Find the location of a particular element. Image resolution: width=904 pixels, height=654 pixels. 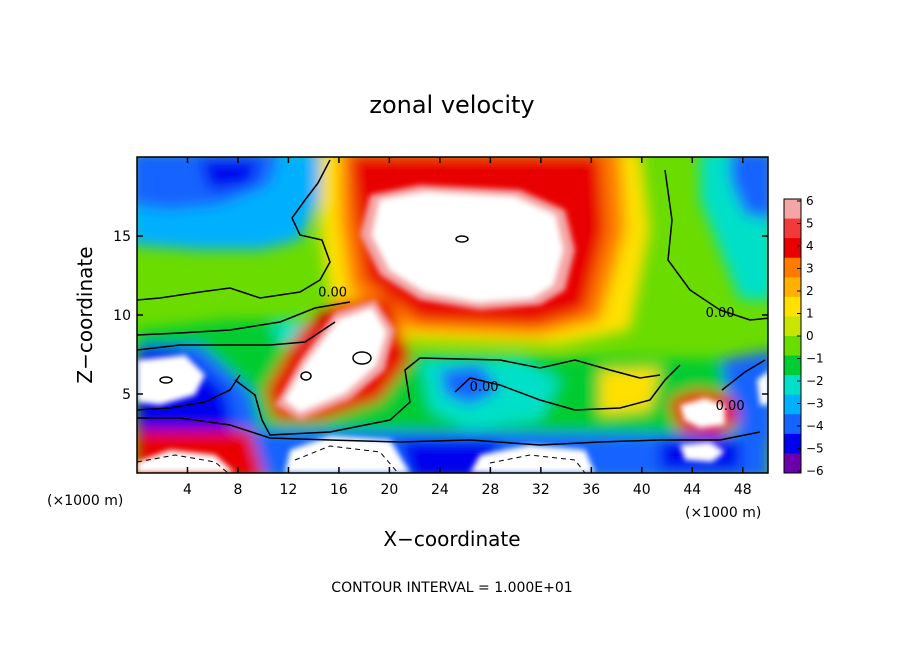

y-axis-label: Z−coordinate is located at coordinates (85, 314).